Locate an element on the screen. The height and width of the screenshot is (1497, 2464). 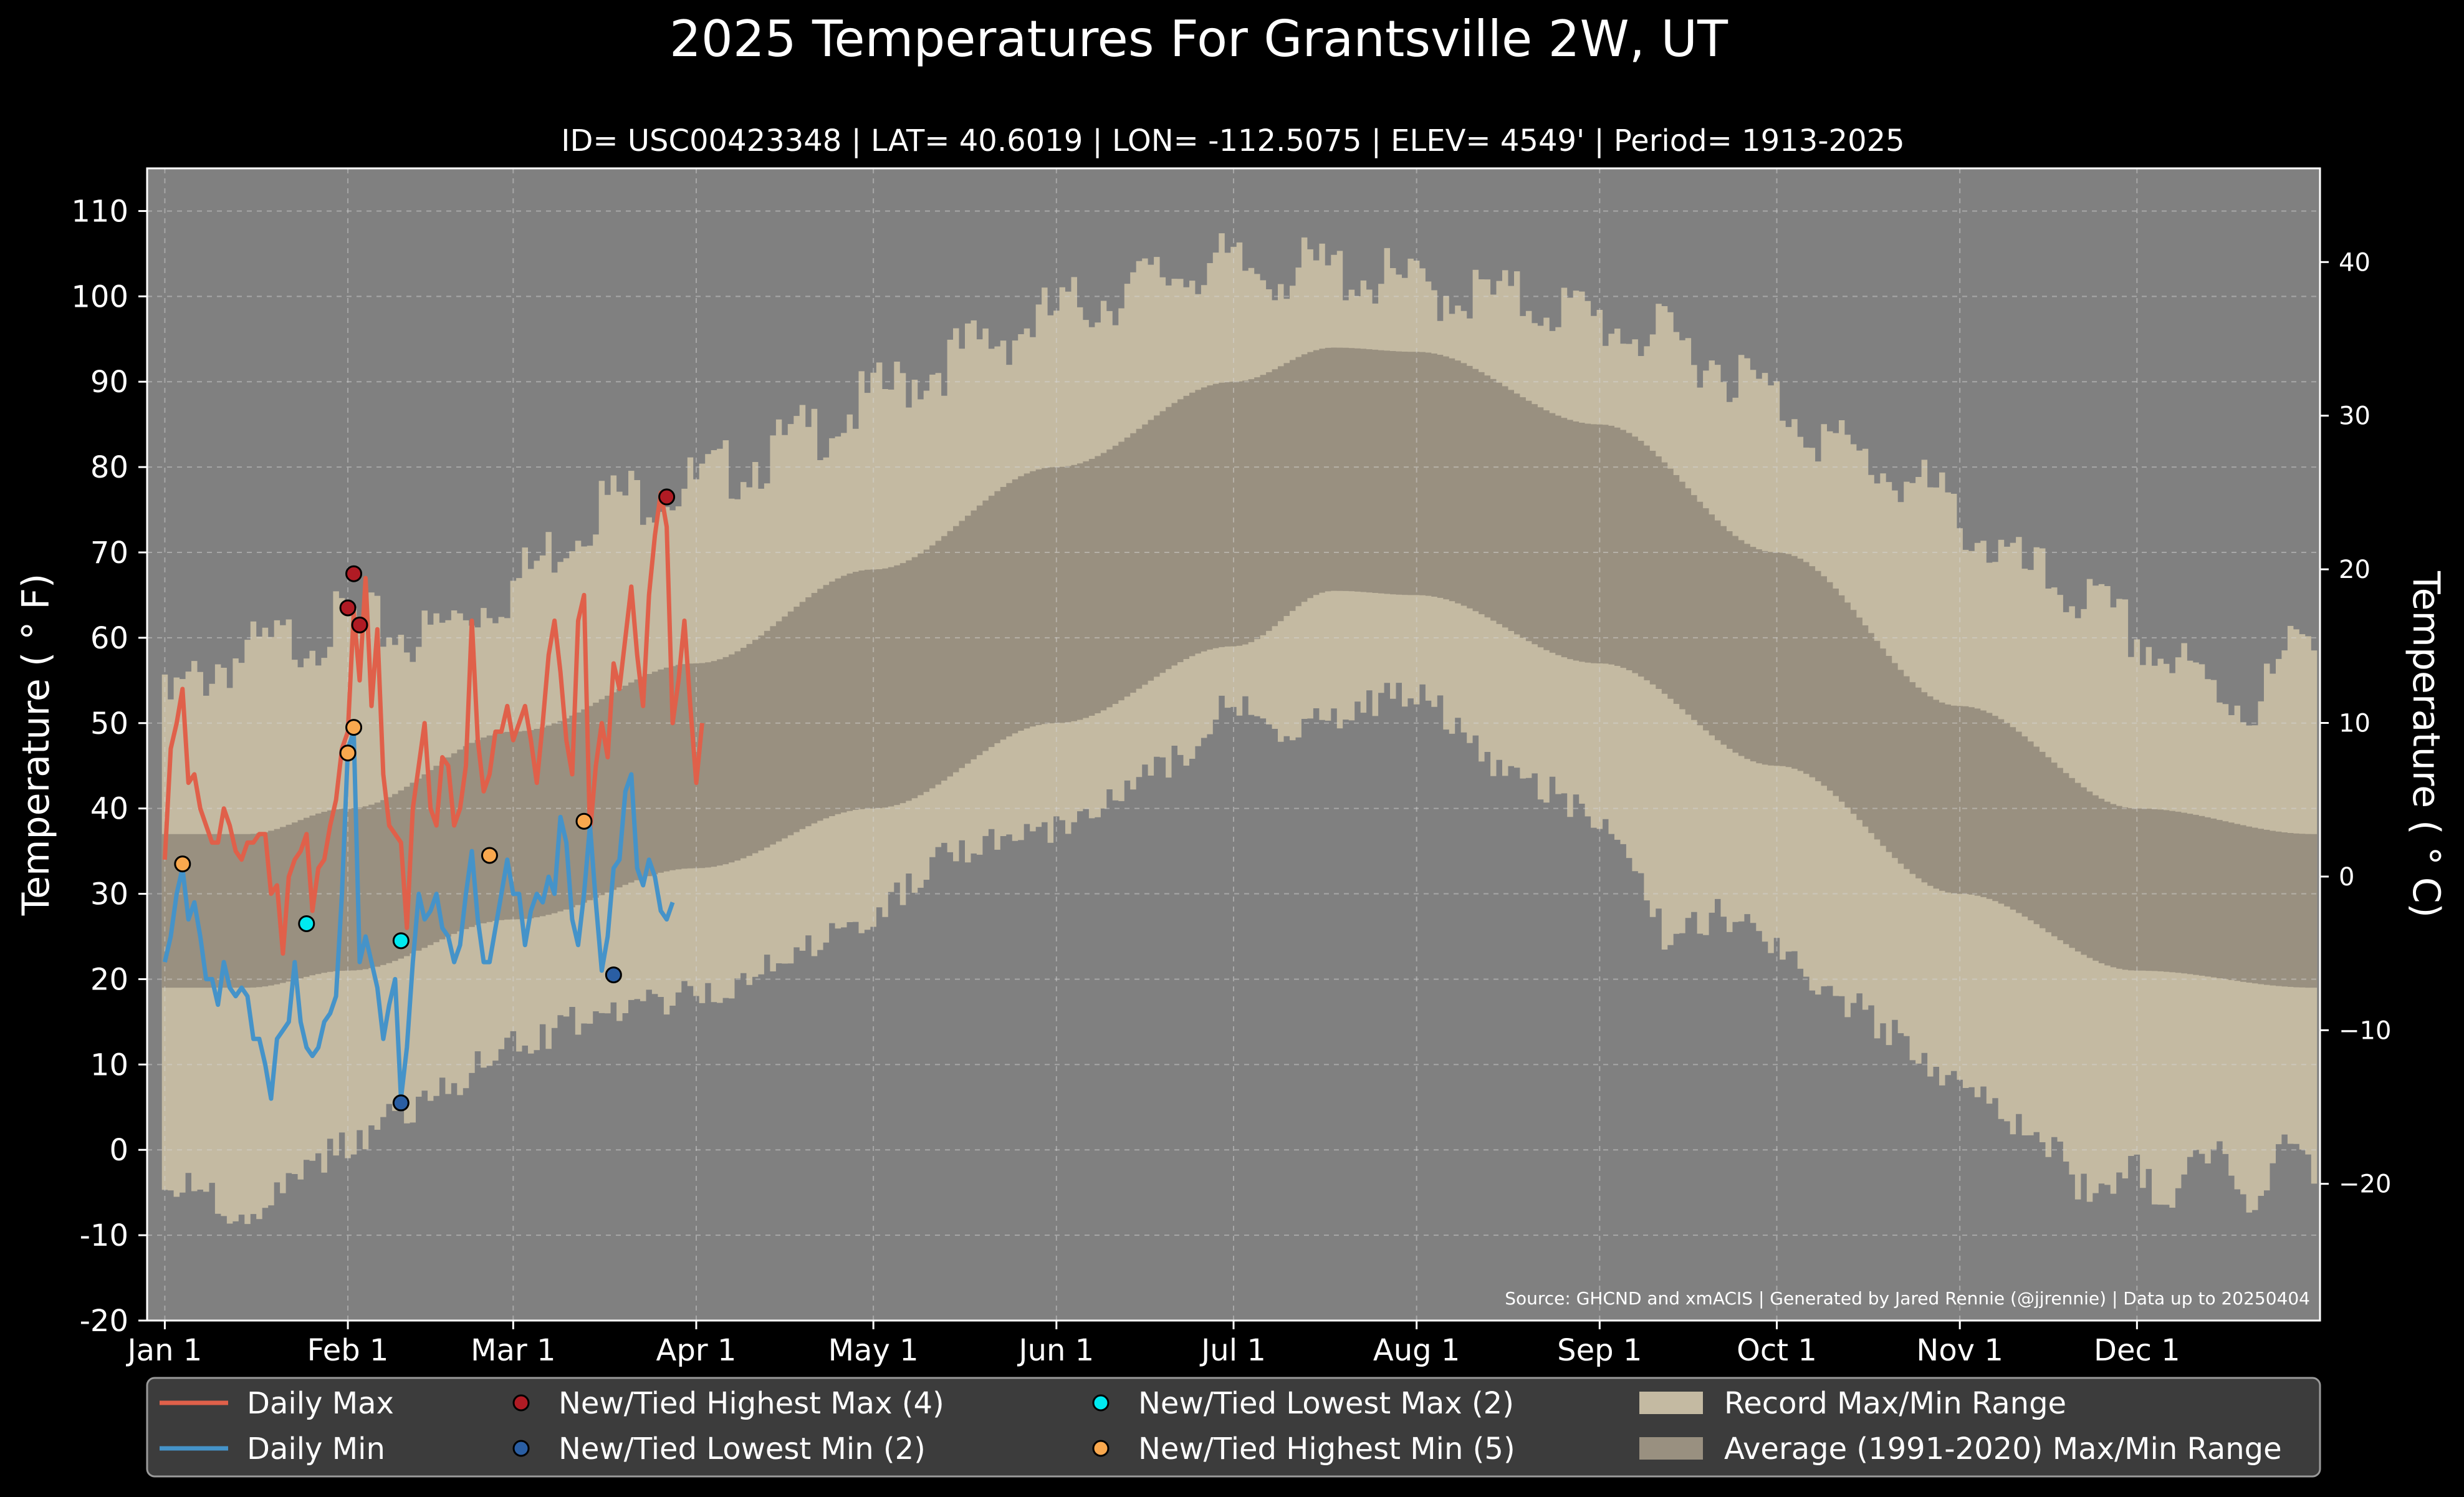
x-tick-label: Feb 1 is located at coordinates (348, 1350).